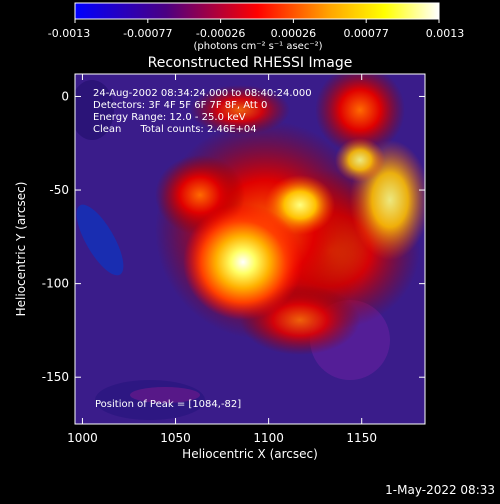 This screenshot has height=504, width=500. Describe the element at coordinates (440, 490) in the screenshot. I see `footer-timestamp: 1-May-2022 08:33` at that location.